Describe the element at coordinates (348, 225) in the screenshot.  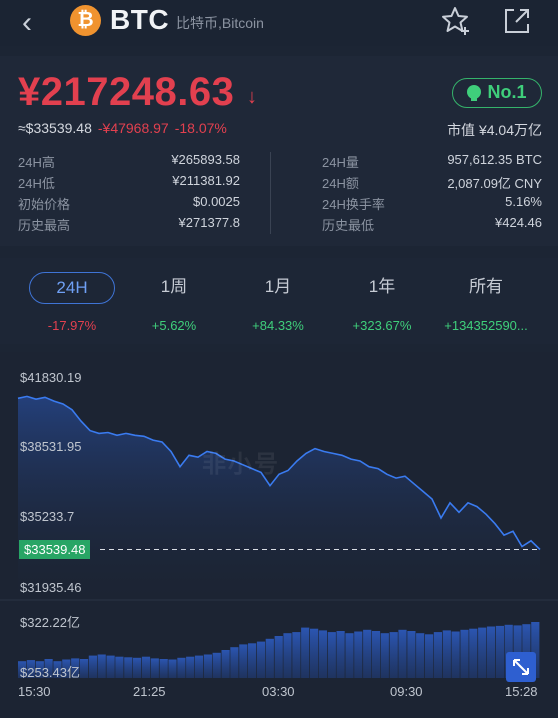
I see `stat-label: 历史最低` at that location.